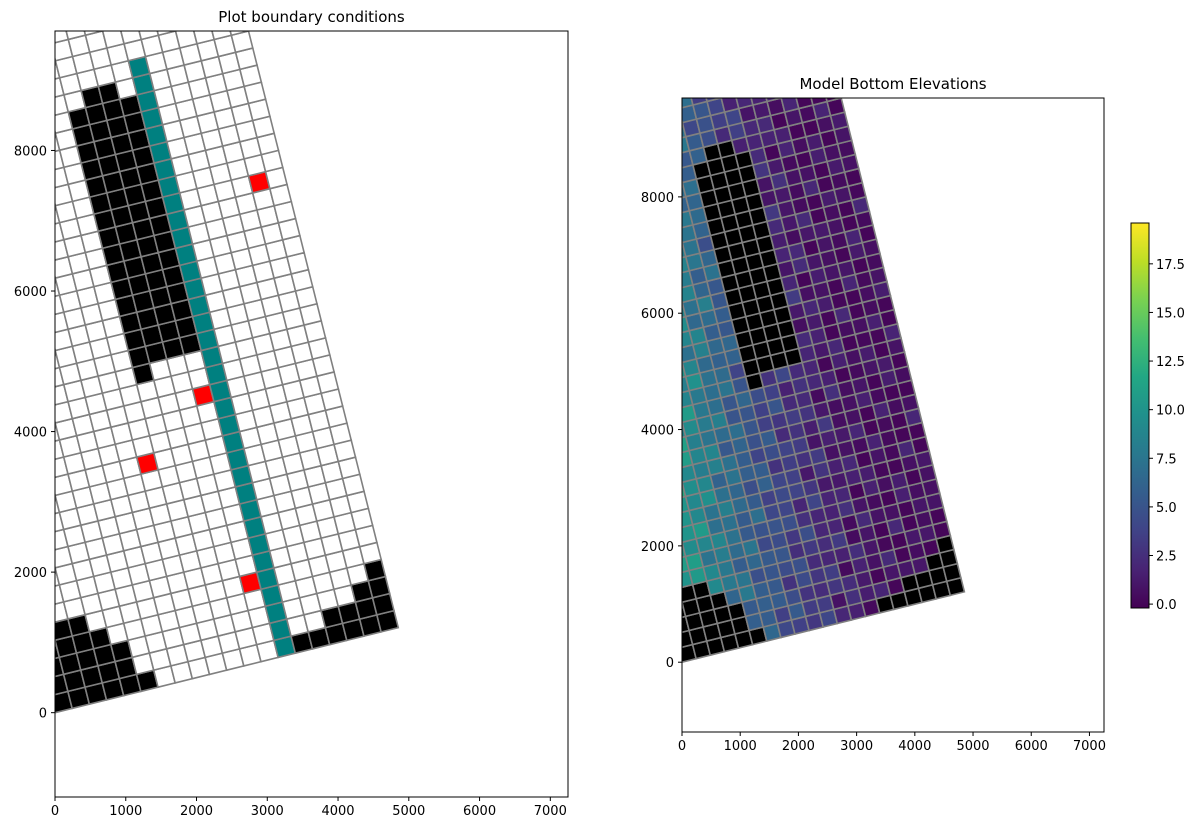 Image resolution: width=1200 pixels, height=834 pixels. I want to click on colorbar-tick-label: 2.5, so click(1166, 557).